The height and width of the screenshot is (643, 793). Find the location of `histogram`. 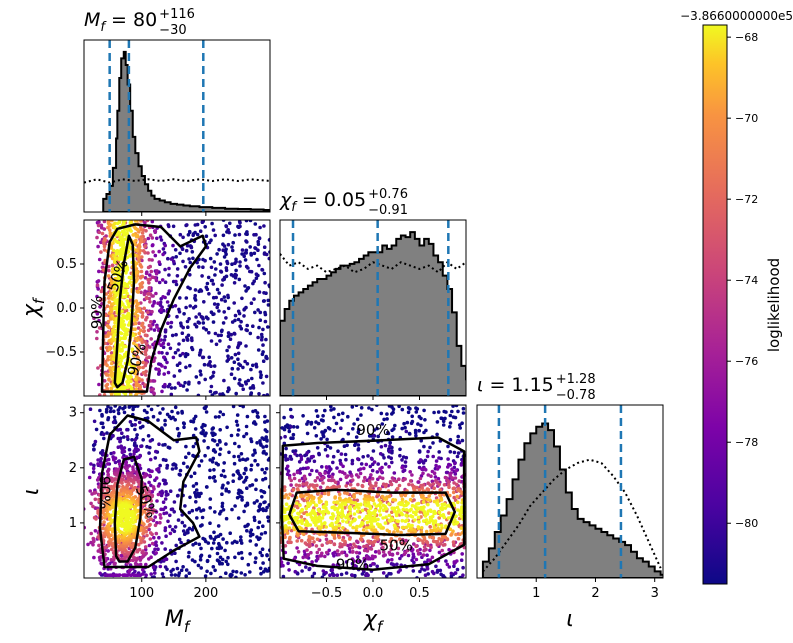

histogram is located at coordinates (373, 308).